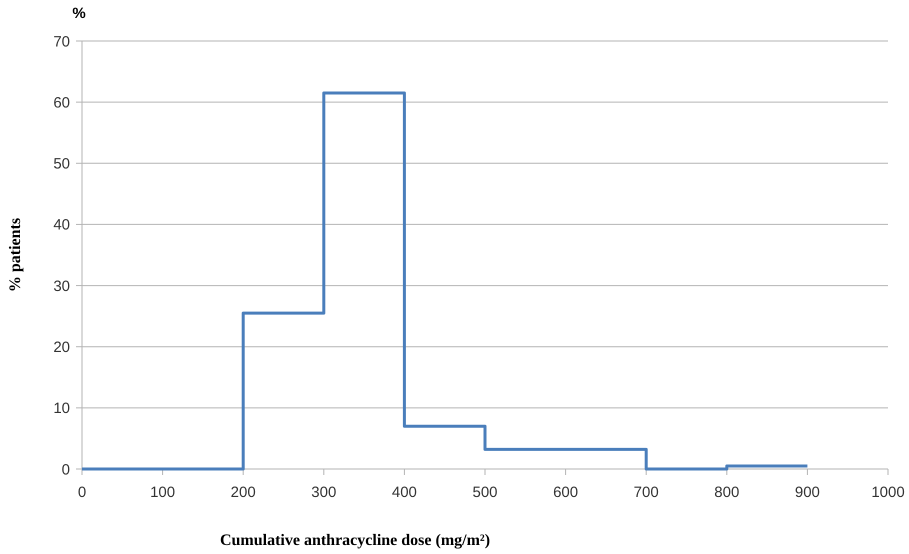 This screenshot has width=909, height=554. I want to click on x-tick-label: 200, so click(243, 492).